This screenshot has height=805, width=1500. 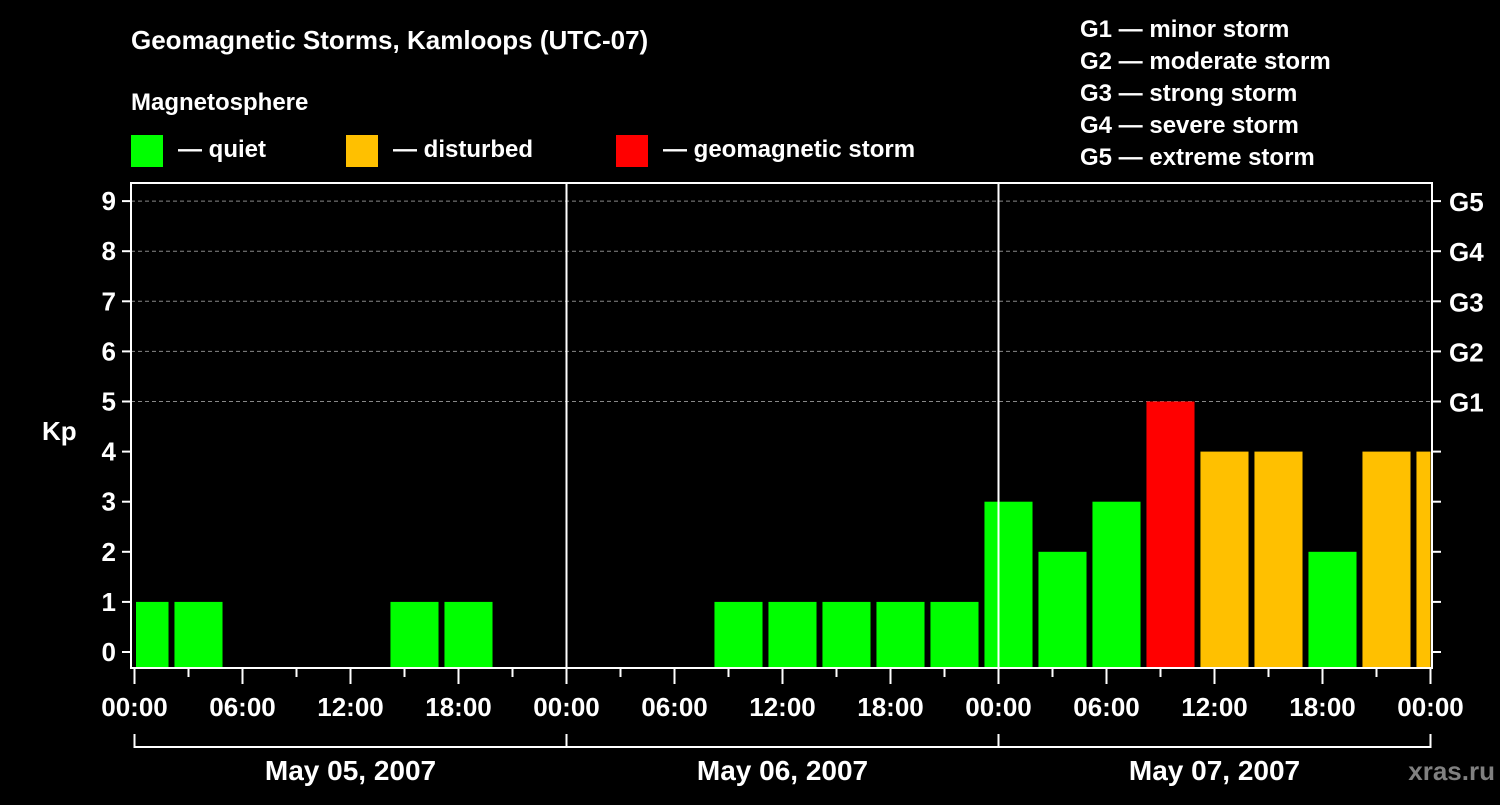 I want to click on y-tick-label: 6, so click(x=109, y=351).